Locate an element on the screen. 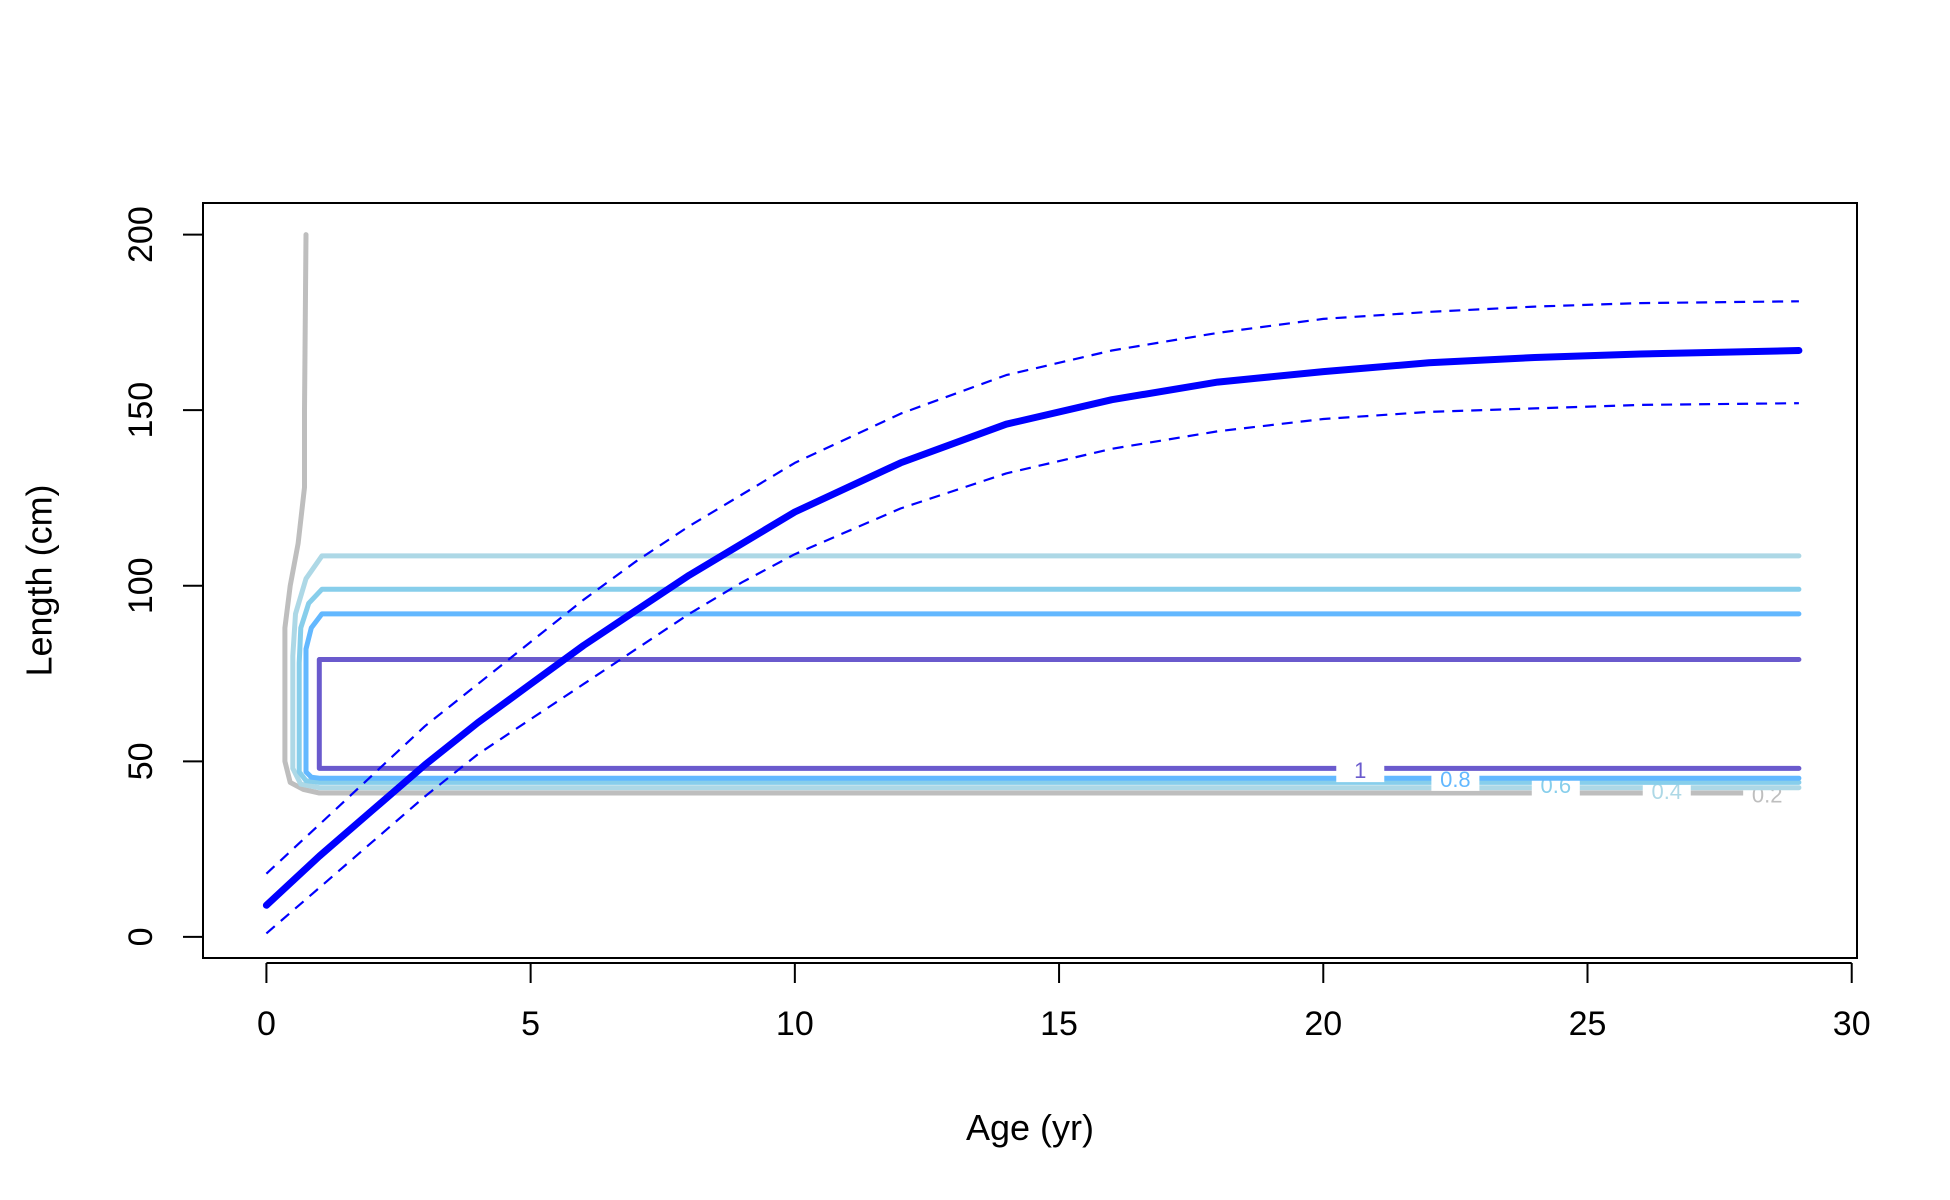 Image resolution: width=1950 pixels, height=1200 pixels. x-tick-label: 5 is located at coordinates (530, 1024).